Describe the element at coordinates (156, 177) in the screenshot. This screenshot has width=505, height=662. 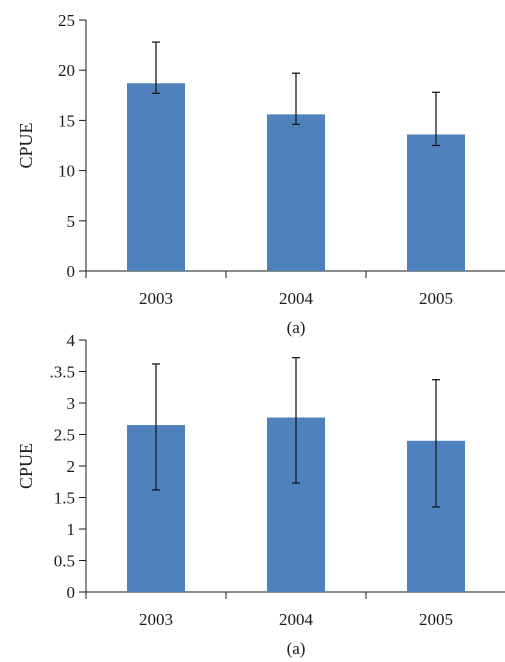
I see `bar-2003` at that location.